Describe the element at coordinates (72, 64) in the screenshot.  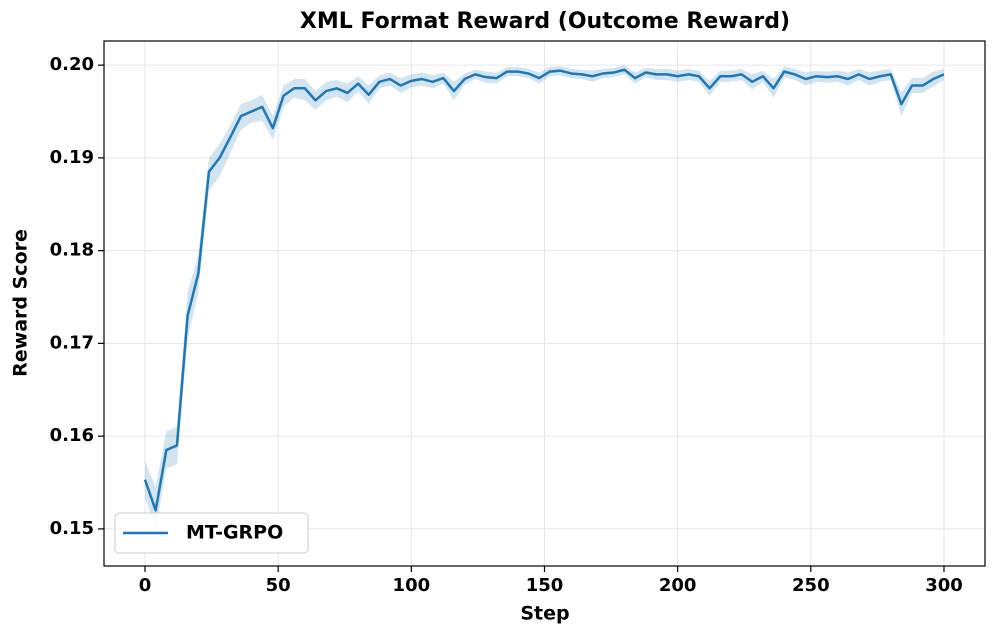
I see `y-tick-label: 0.20` at that location.